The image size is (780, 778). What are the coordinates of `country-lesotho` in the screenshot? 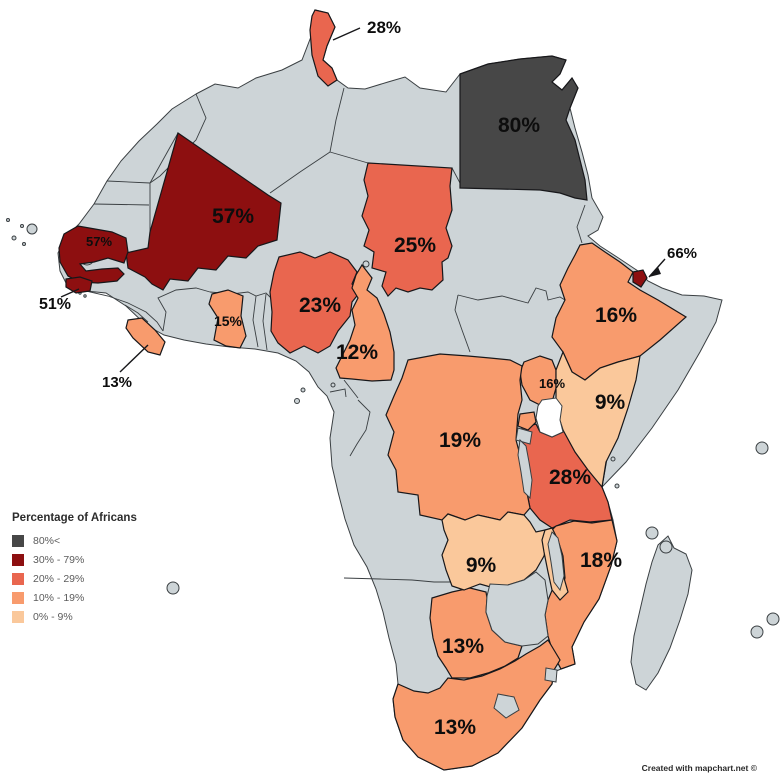 It's located at (506, 706).